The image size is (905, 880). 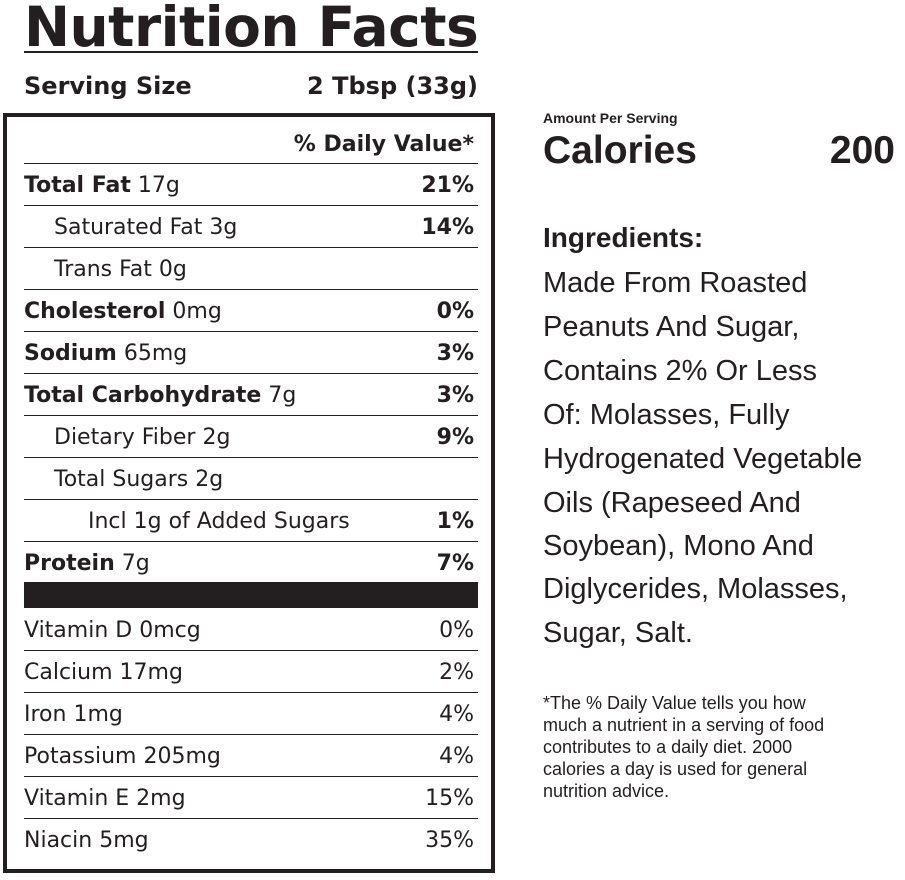 What do you see at coordinates (103, 269) in the screenshot?
I see `nutrient-name: Trans Fat` at bounding box center [103, 269].